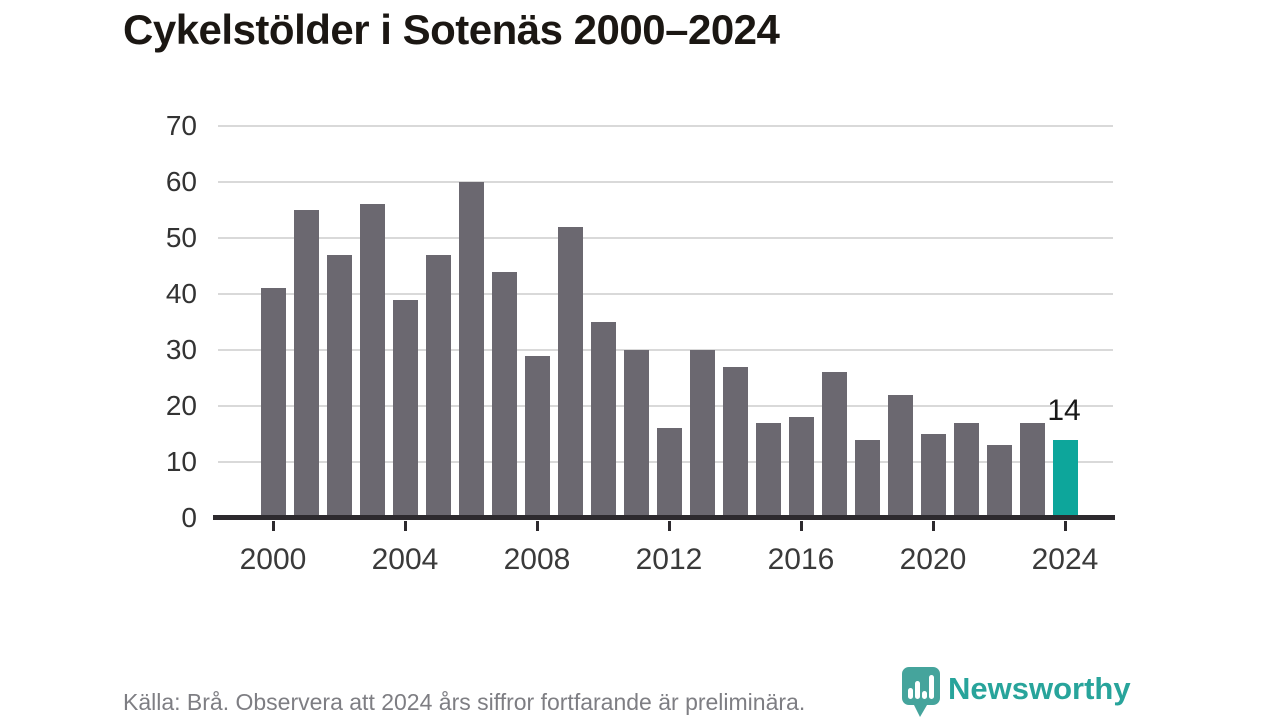 The width and height of the screenshot is (1280, 720). Describe the element at coordinates (702, 434) in the screenshot. I see `bar-2013` at that location.